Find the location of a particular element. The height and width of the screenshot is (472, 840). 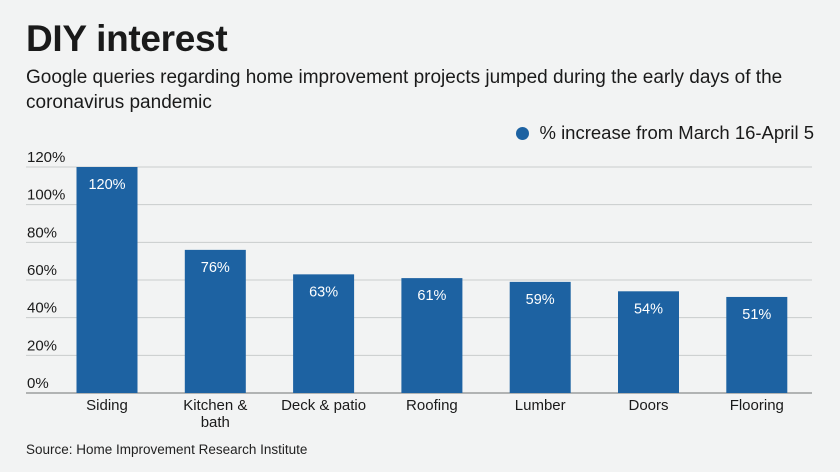

y-tick-label: 20% is located at coordinates (42, 345).